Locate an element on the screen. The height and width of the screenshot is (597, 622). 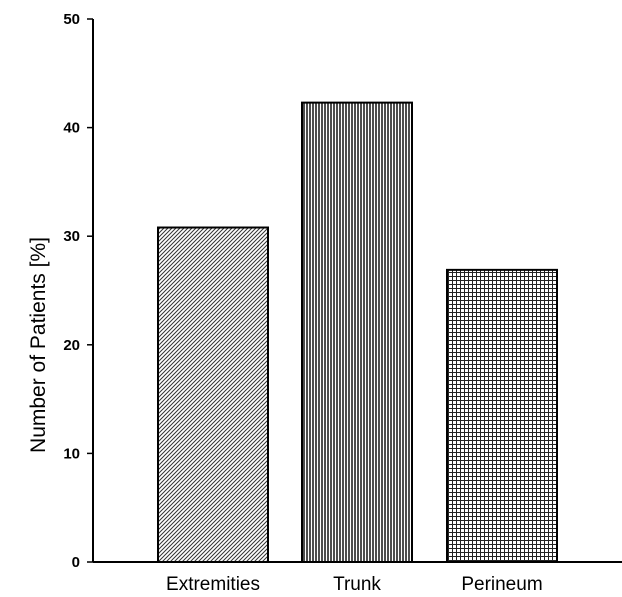
x-tick-label: Extremities is located at coordinates (213, 584).